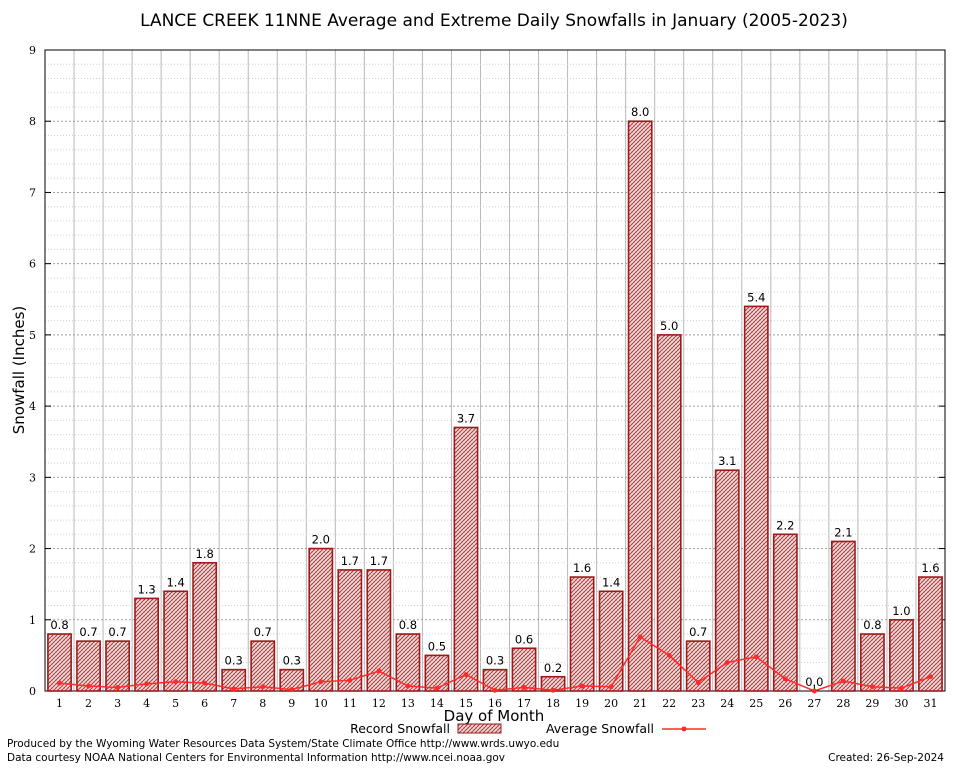 The width and height of the screenshot is (954, 768). I want to click on bar-value-label: 5.0, so click(669, 326).